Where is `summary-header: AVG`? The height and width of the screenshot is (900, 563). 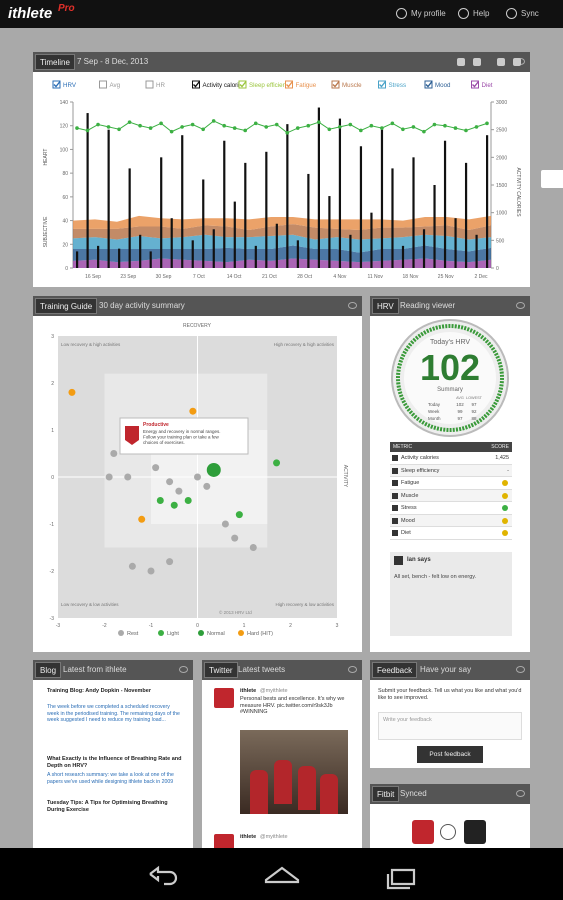
summary-header: AVG is located at coordinates (460, 398).